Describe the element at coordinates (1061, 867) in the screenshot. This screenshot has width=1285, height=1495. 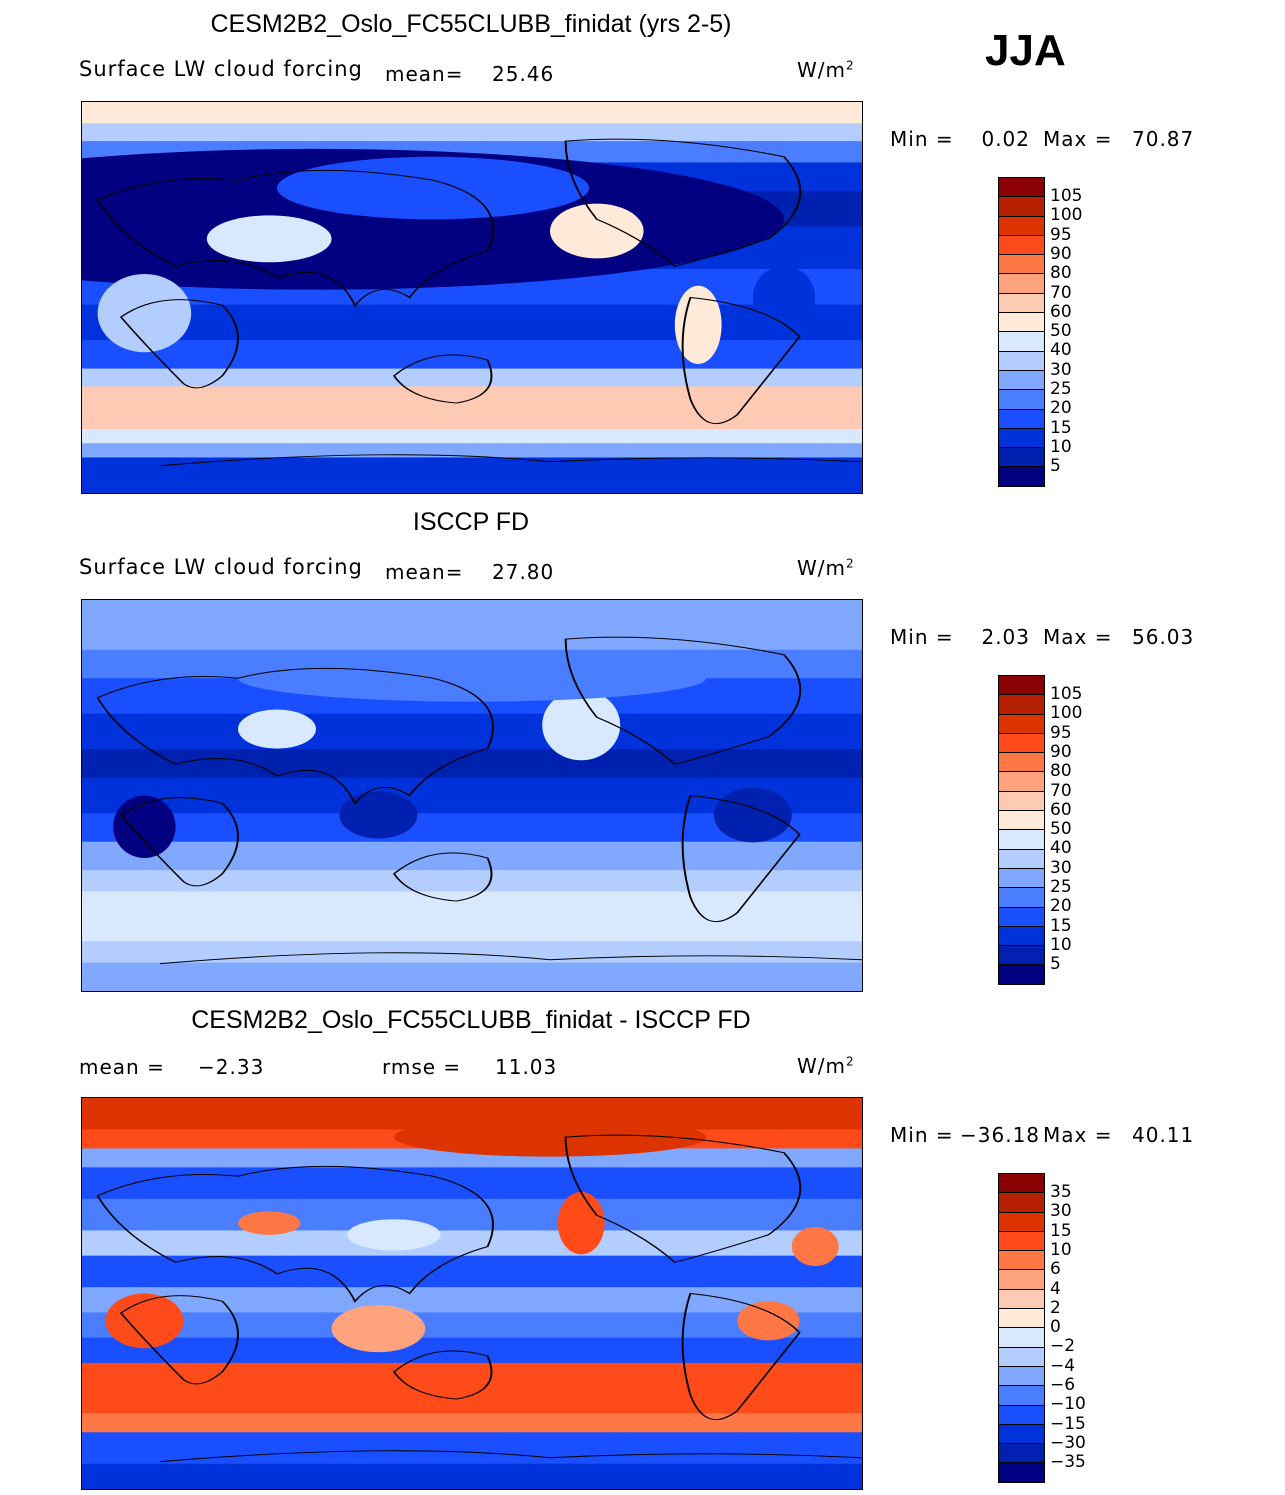
I see `colorbar-tick-label: 30` at that location.